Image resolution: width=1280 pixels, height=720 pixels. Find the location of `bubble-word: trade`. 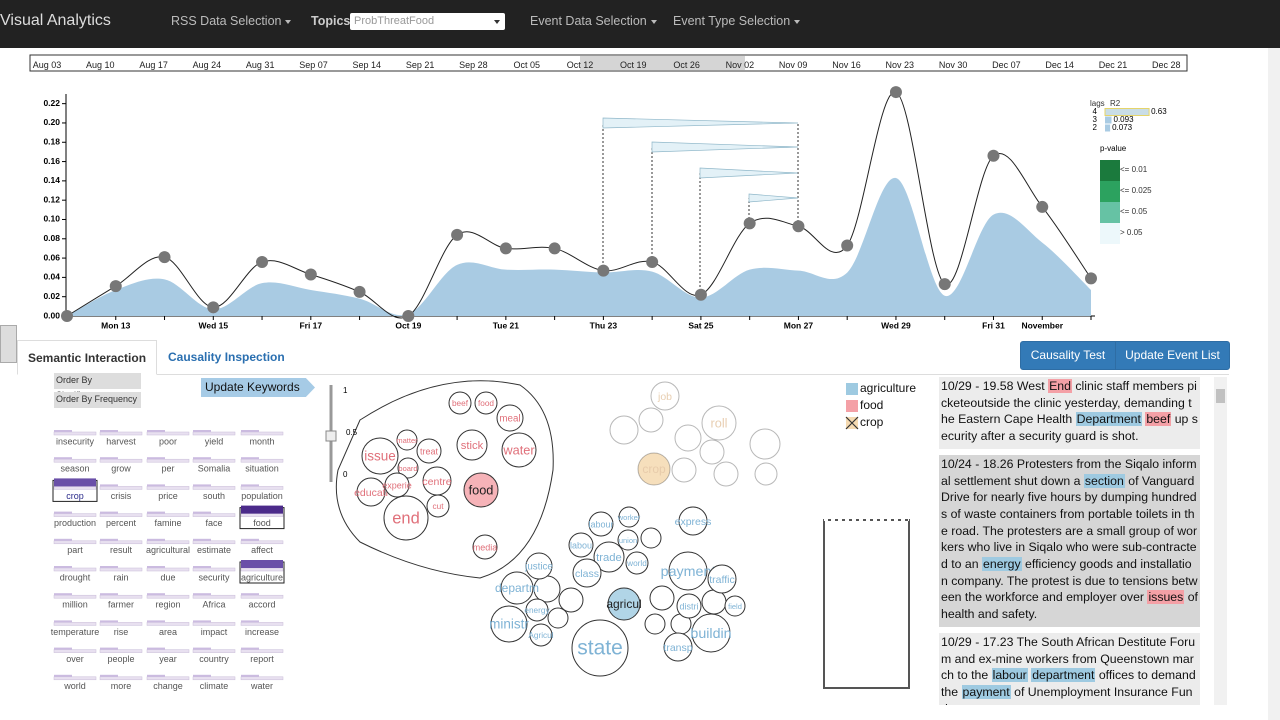

bubble-word: trade is located at coordinates (609, 558).